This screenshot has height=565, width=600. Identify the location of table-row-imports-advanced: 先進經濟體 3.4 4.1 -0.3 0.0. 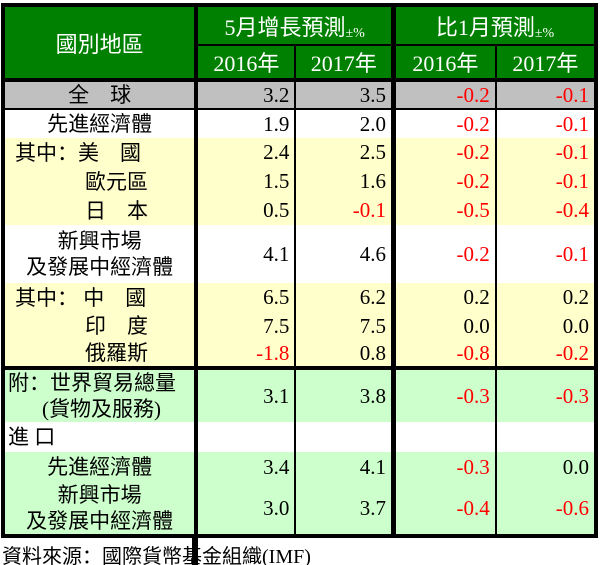
(299, 467).